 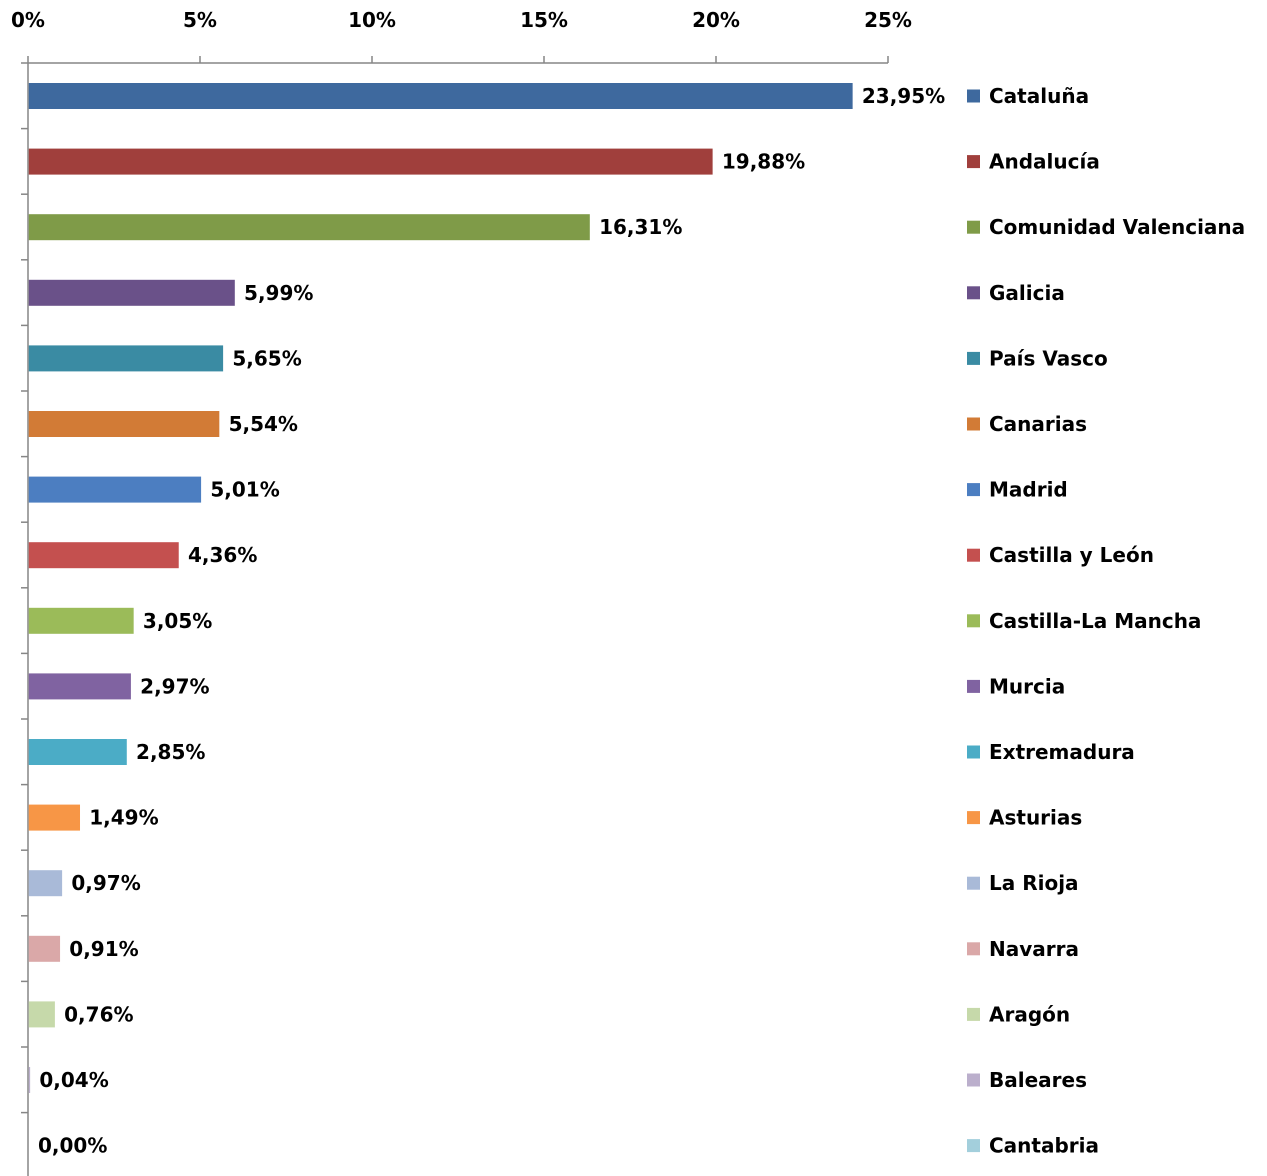 I want to click on legend-entry: Castilla y León, so click(x=1071, y=555).